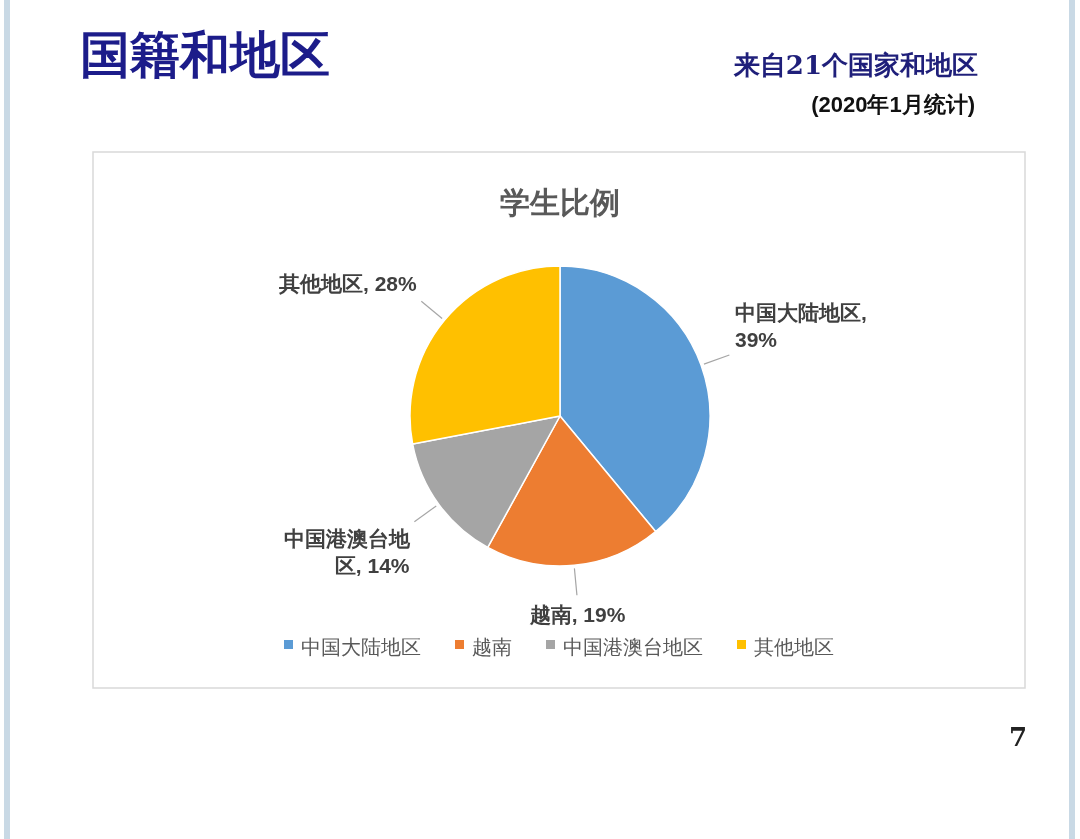 This screenshot has width=1080, height=839. Describe the element at coordinates (492, 647) in the screenshot. I see `legend-label: 越南` at that location.